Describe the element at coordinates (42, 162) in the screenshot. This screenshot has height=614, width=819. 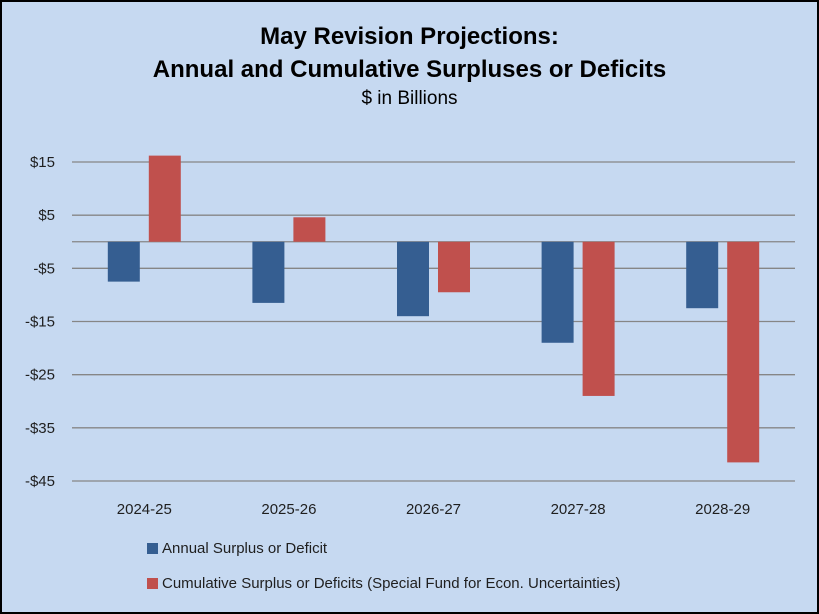
I see `y-tick-label: $15` at that location.